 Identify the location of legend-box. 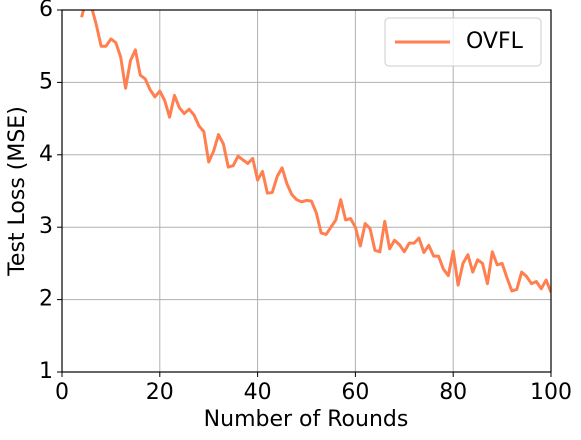
(463, 42).